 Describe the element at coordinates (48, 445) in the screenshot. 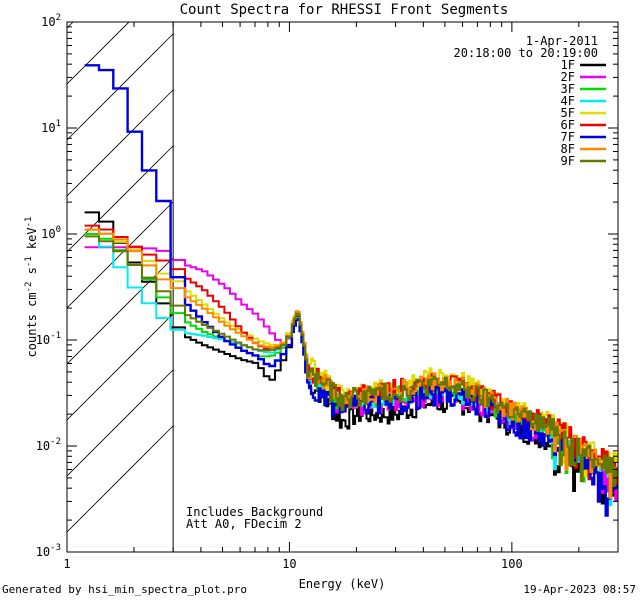

I see `y-tick-label: 10⁻²` at that location.